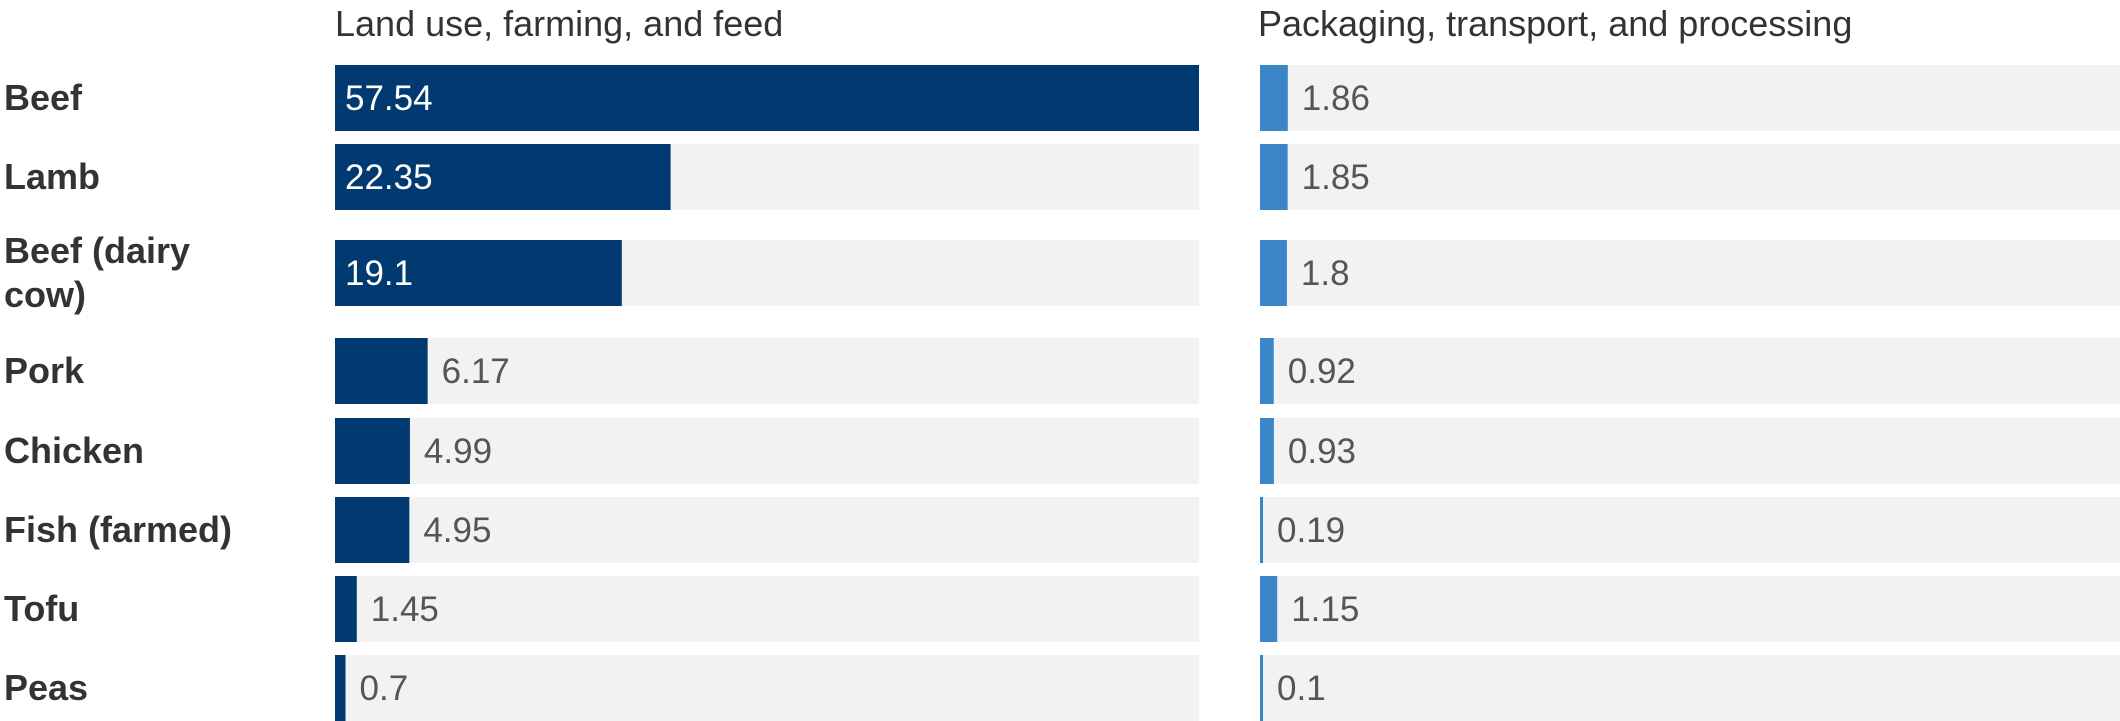 This screenshot has width=2120, height=721. Describe the element at coordinates (1267, 451) in the screenshot. I see `bar-1-chicken` at that location.